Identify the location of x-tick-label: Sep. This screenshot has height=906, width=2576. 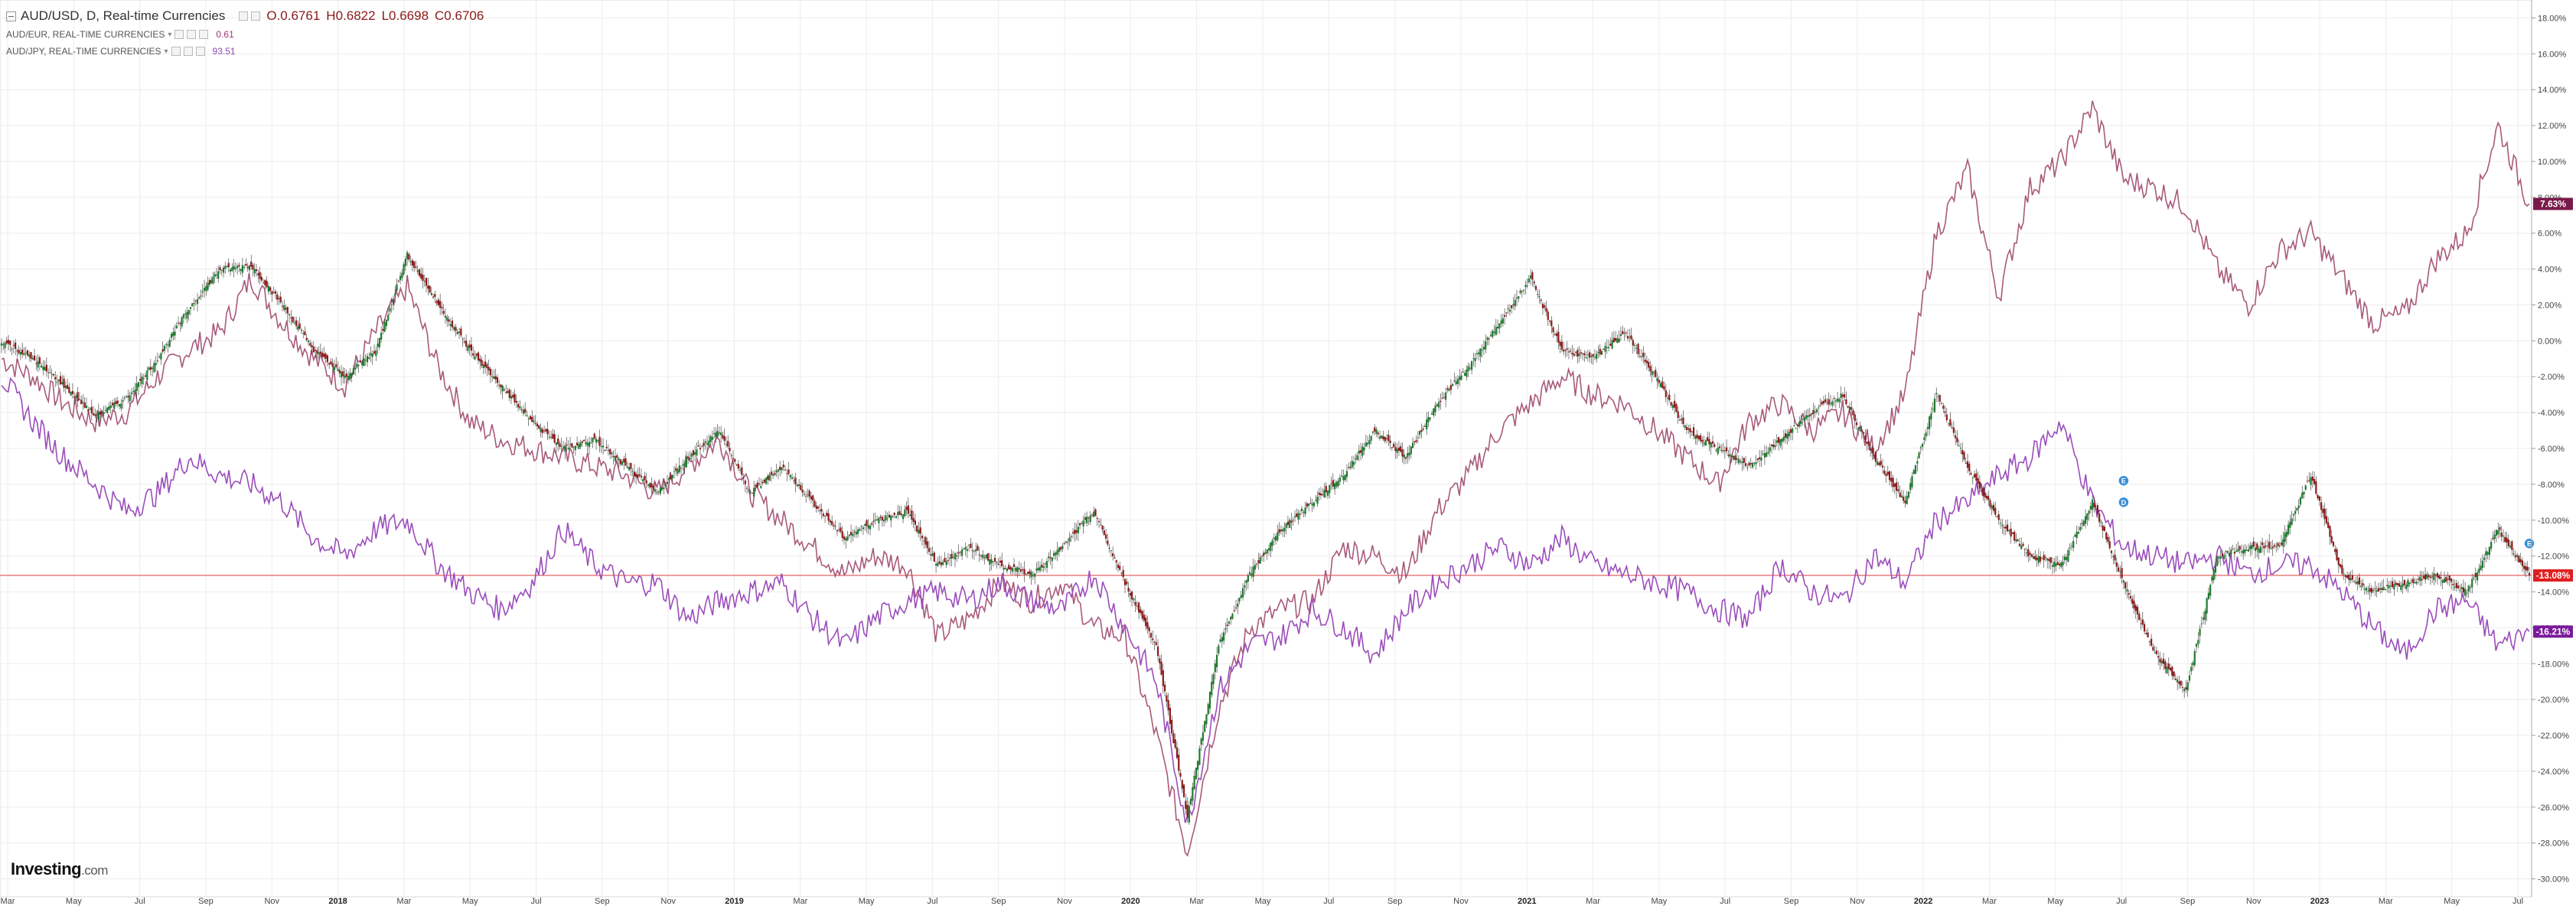
(2188, 901).